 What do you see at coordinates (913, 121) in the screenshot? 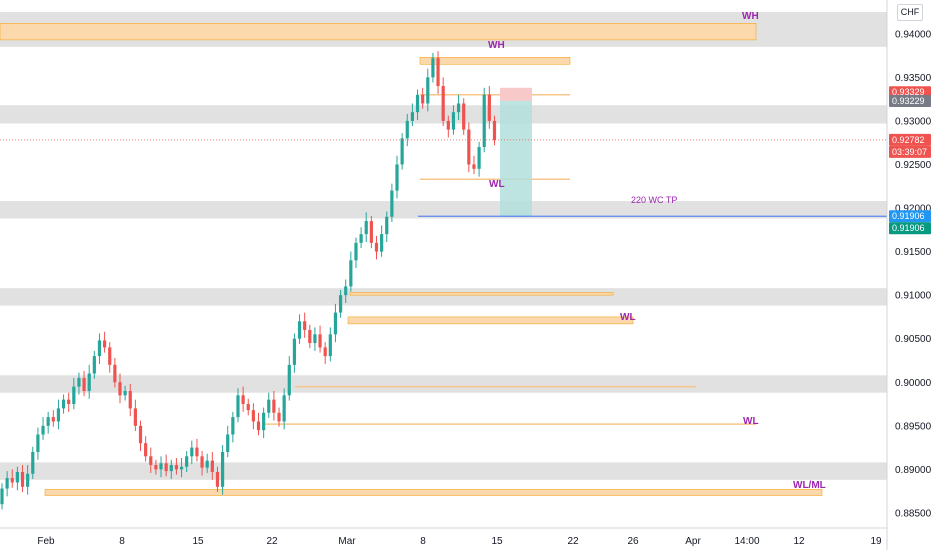
I see `price-tick-label: 0.93000` at bounding box center [913, 121].